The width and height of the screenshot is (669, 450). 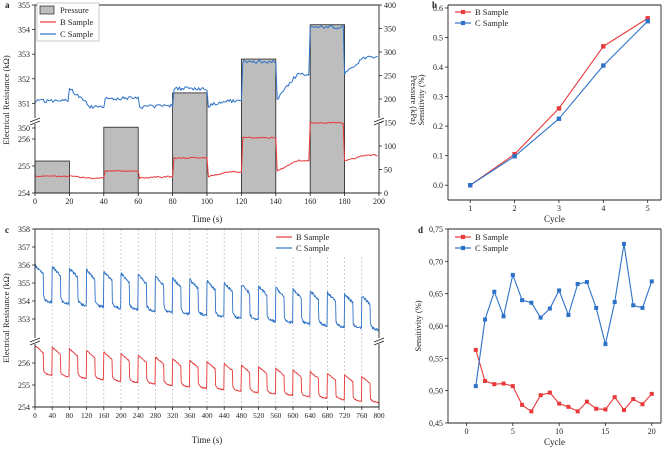 What do you see at coordinates (414, 100) in the screenshot?
I see `panel-a-y2label: Pressure (kPa)` at bounding box center [414, 100].